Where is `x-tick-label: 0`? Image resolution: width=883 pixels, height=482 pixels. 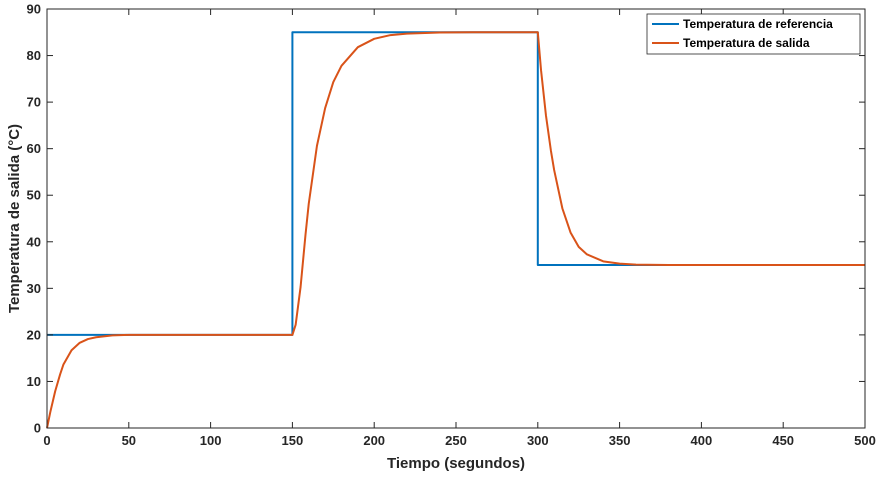
x-tick-label: 0 is located at coordinates (46, 440).